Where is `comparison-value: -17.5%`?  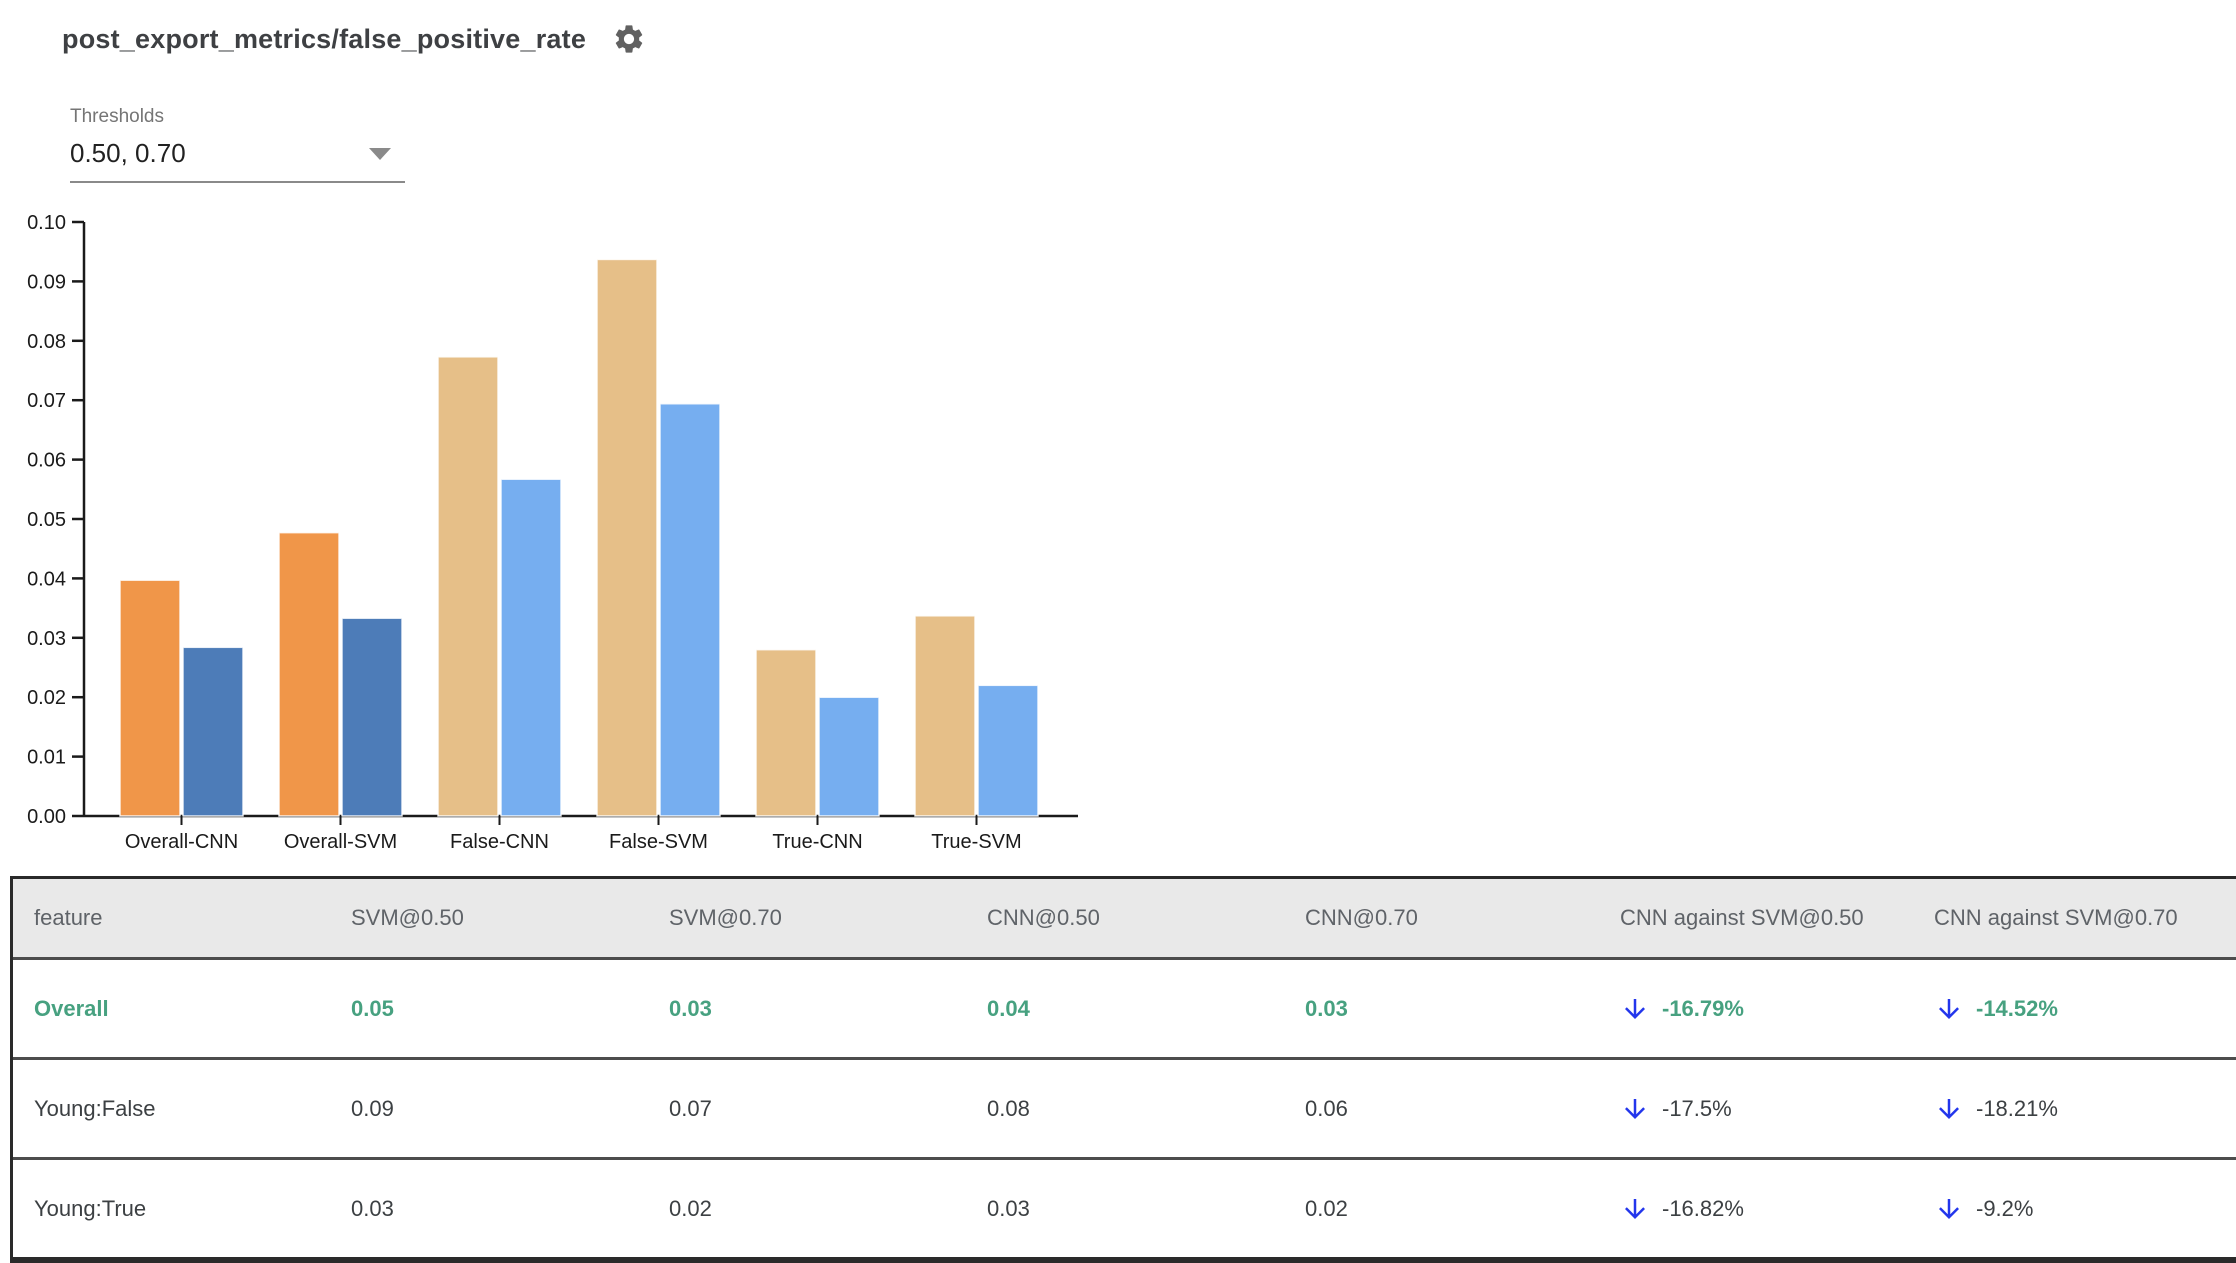
comparison-value: -17.5% is located at coordinates (1697, 1108).